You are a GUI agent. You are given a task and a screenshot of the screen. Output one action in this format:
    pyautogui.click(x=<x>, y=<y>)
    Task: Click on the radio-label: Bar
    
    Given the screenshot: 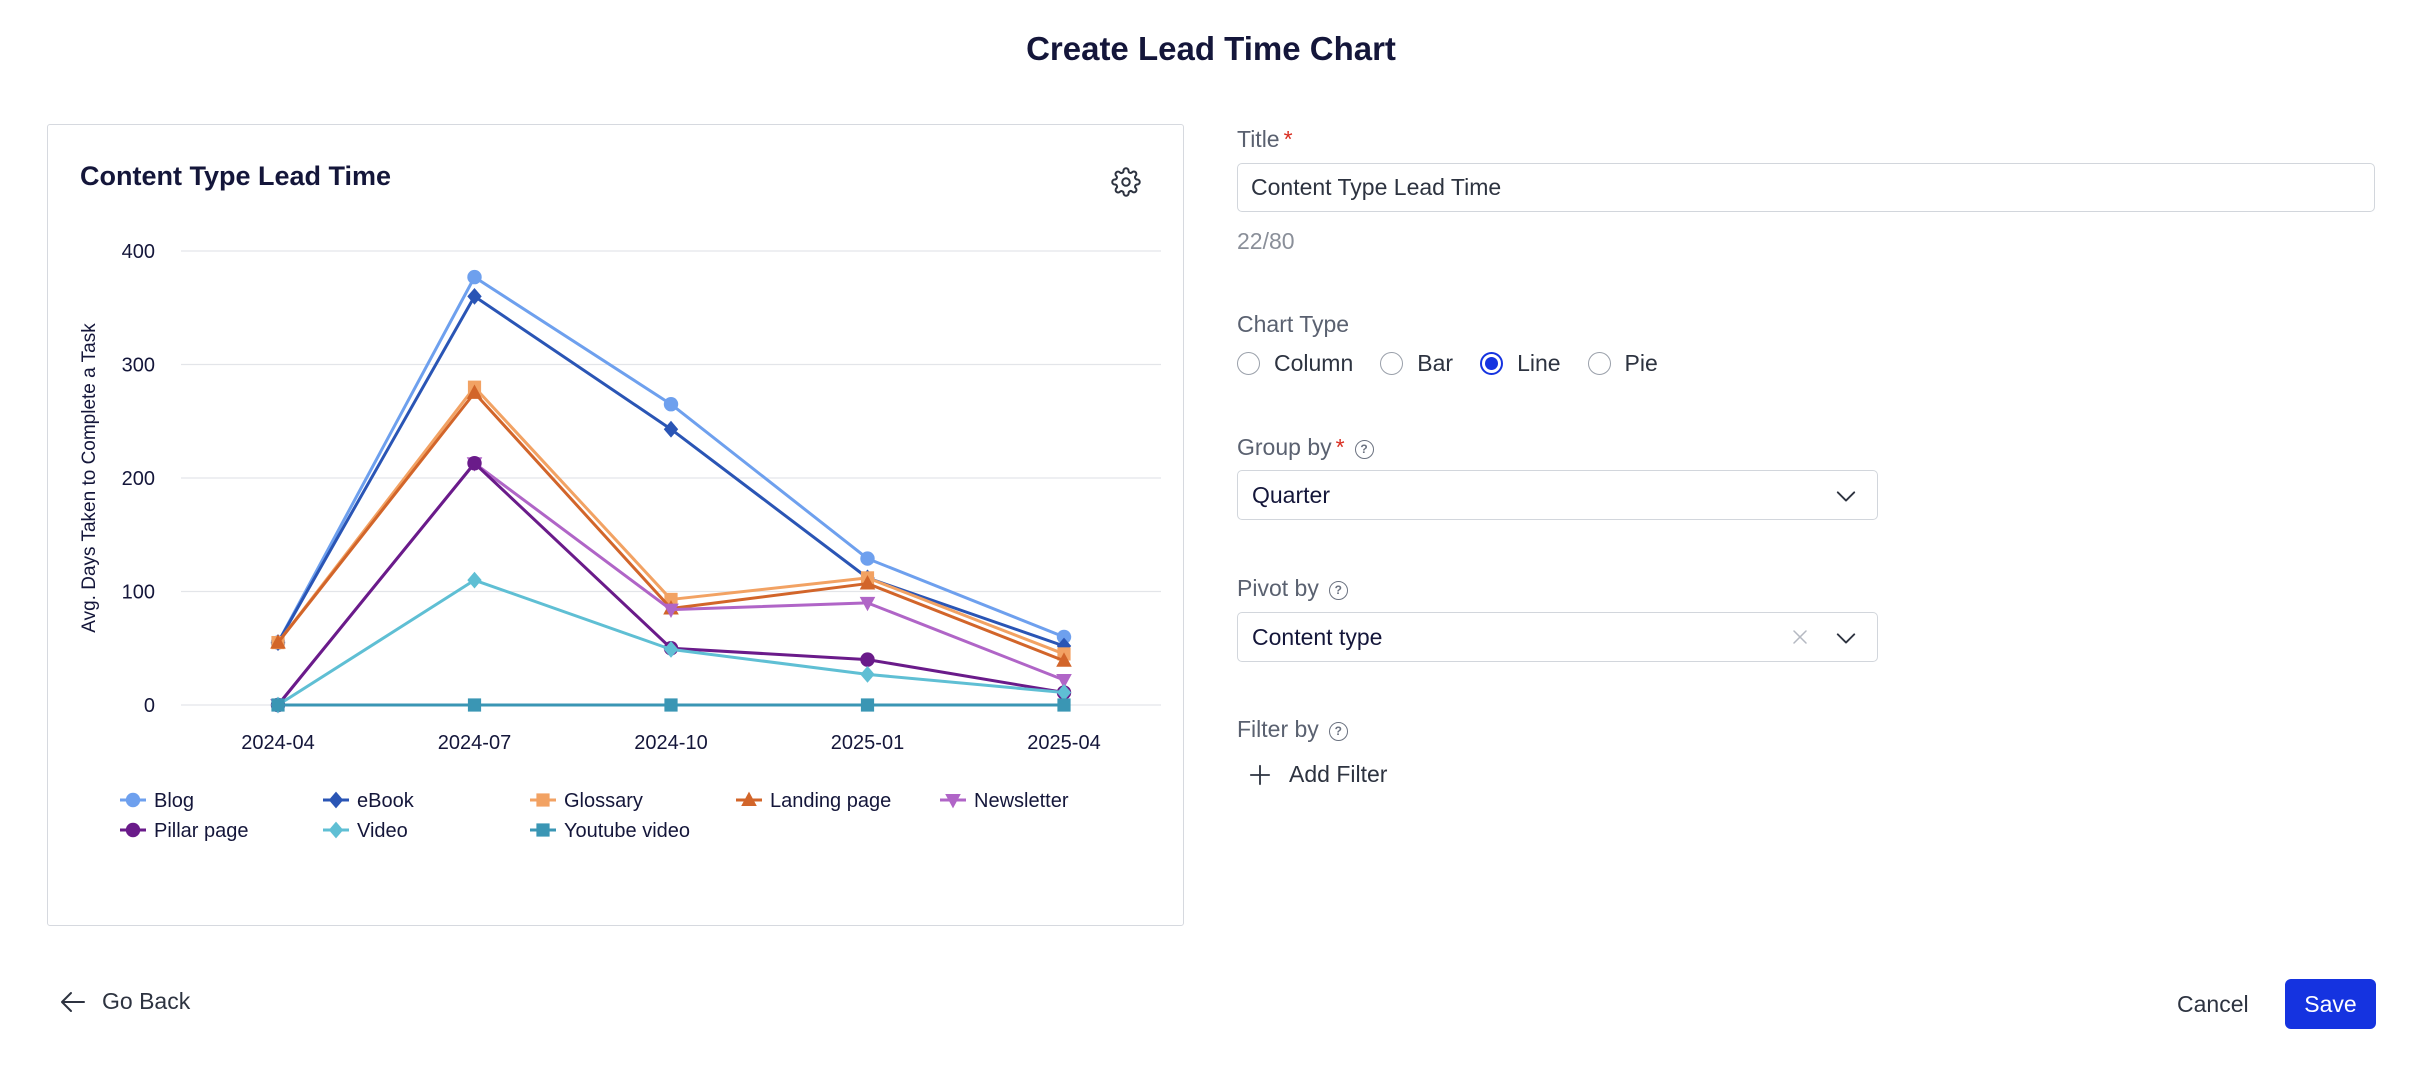 What is the action you would take?
    pyautogui.click(x=1435, y=363)
    